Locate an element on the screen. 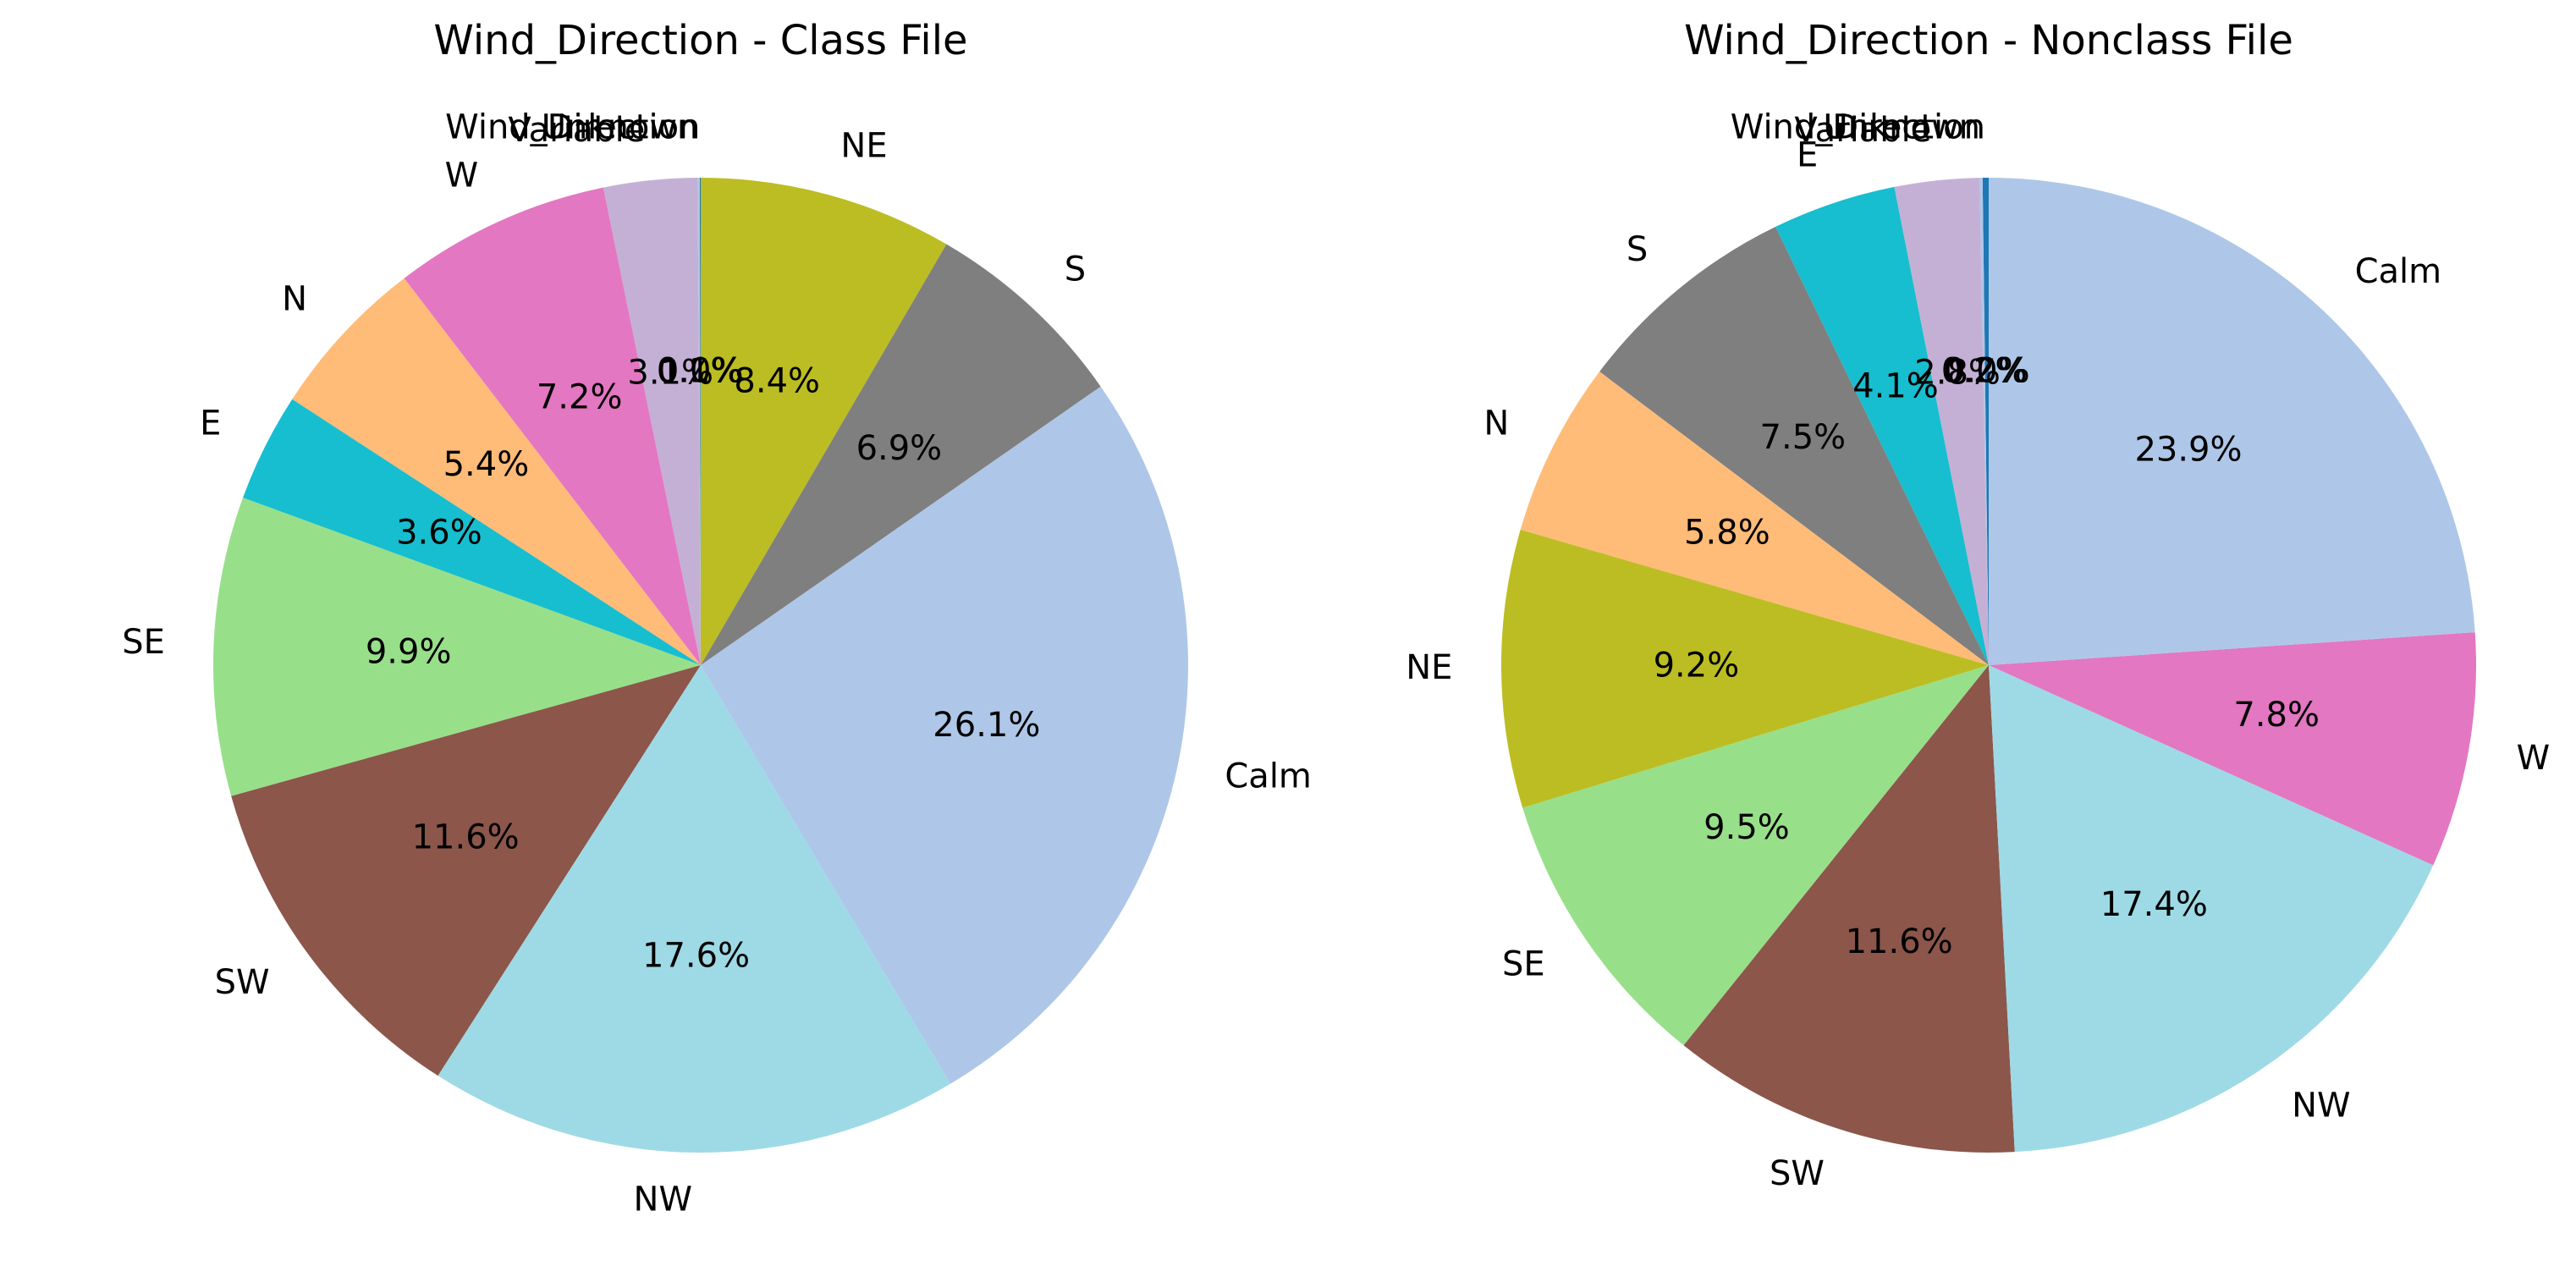 The image size is (2576, 1277). pct-label-unknown: 0.2% is located at coordinates (1984, 371).